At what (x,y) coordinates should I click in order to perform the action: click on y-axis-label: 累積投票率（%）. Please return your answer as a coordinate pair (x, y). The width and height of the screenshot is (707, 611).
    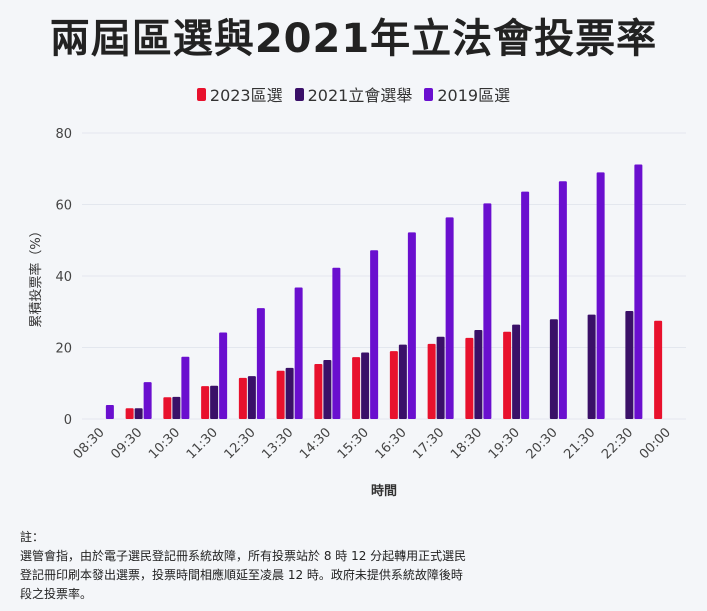
    Looking at the image, I should click on (36, 275).